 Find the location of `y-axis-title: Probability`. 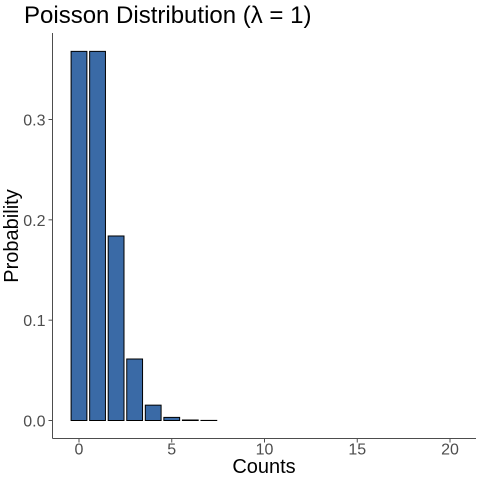

y-axis-title: Probability is located at coordinates (12, 235).